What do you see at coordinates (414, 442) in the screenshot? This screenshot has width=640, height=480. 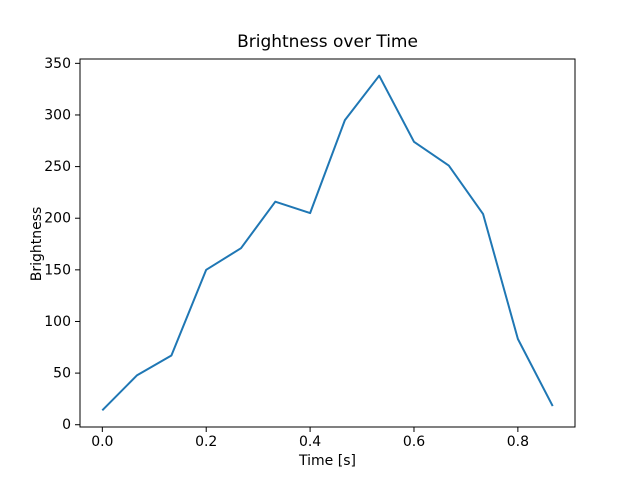 I see `x-tick-label: 0.6` at bounding box center [414, 442].